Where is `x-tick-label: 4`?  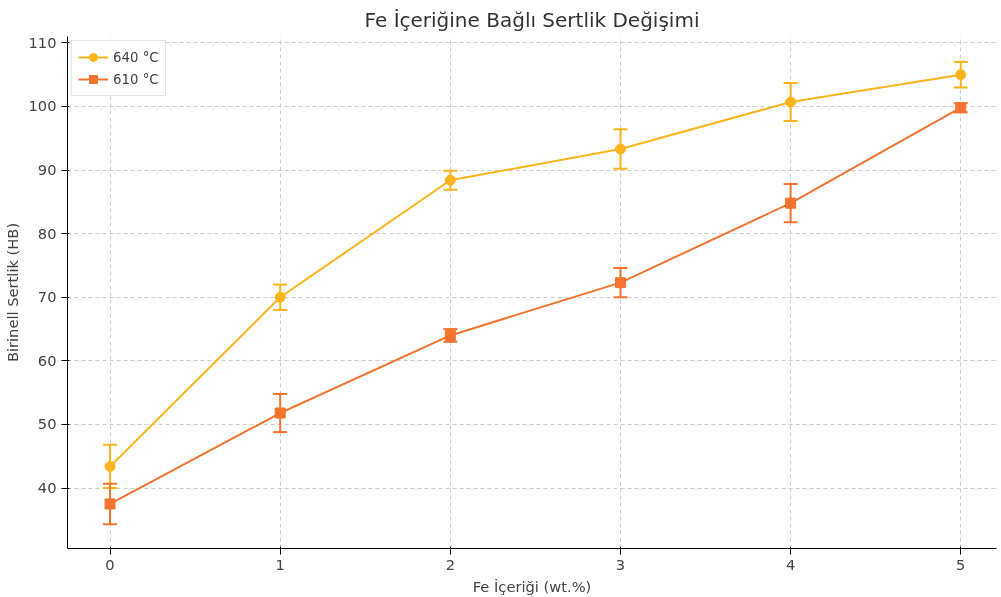 x-tick-label: 4 is located at coordinates (790, 564).